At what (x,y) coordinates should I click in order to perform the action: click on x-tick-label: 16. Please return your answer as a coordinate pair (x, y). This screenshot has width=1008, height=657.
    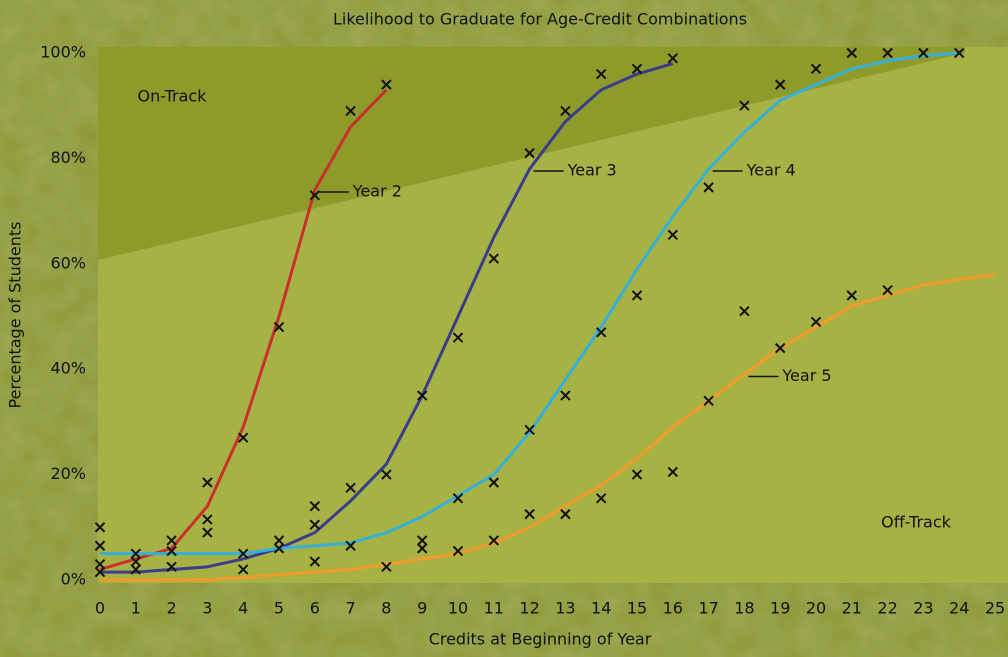
    Looking at the image, I should click on (673, 608).